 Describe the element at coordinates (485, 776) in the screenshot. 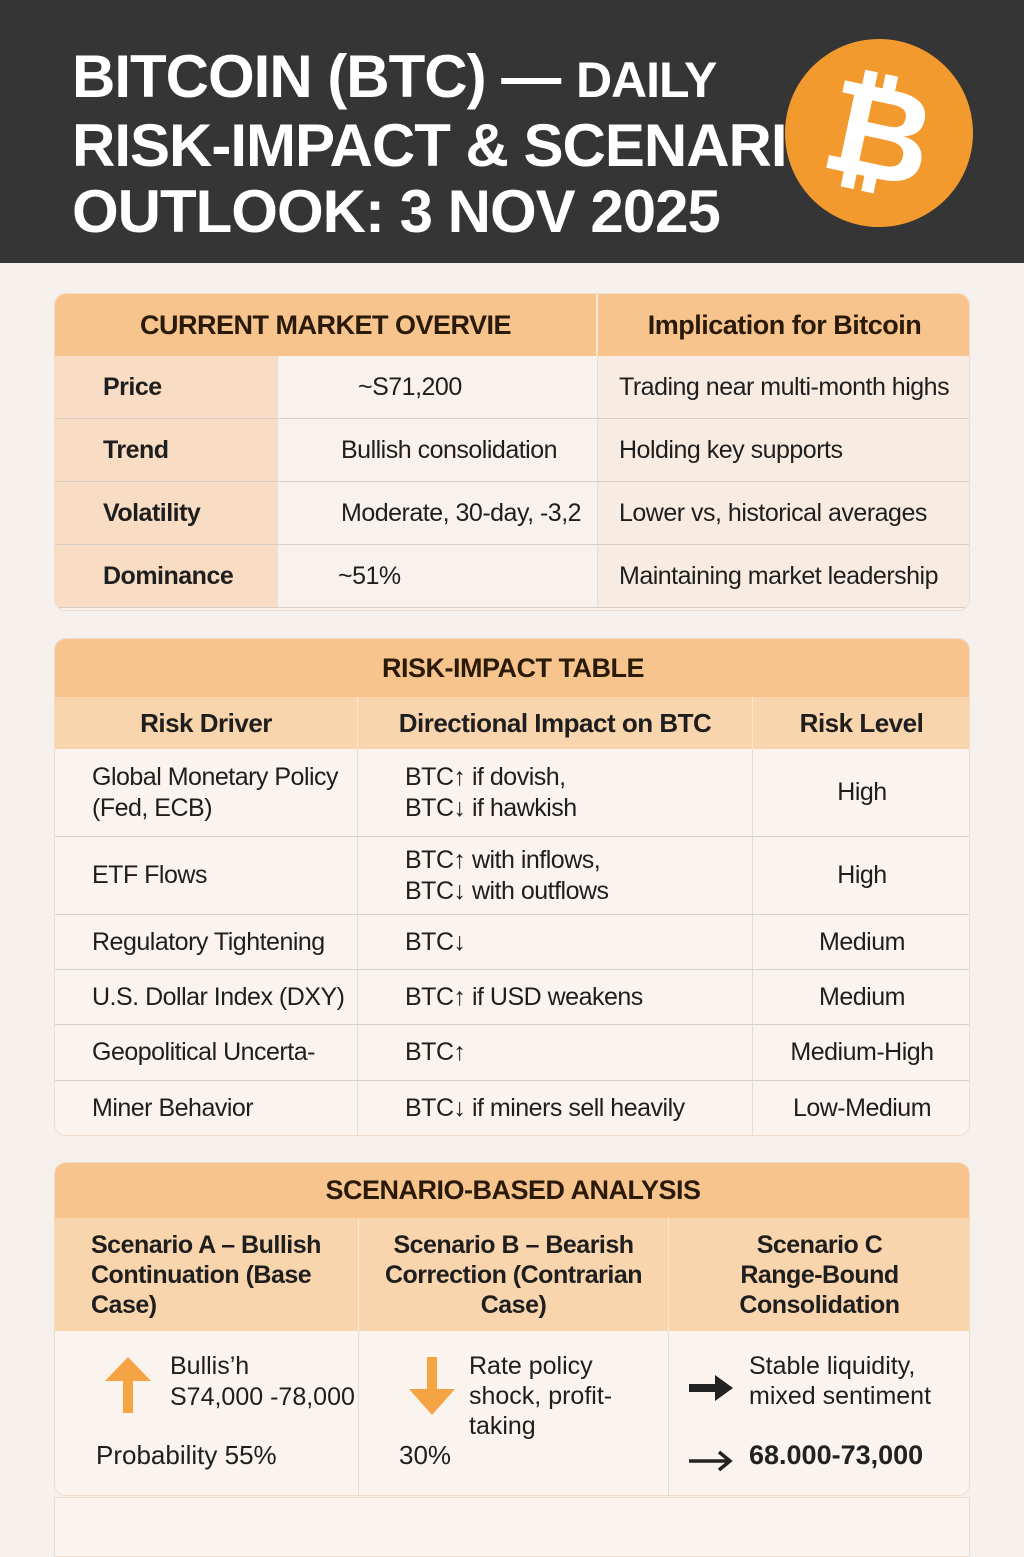

I see `risk-impact-line: BTC↑ if dovish,` at that location.